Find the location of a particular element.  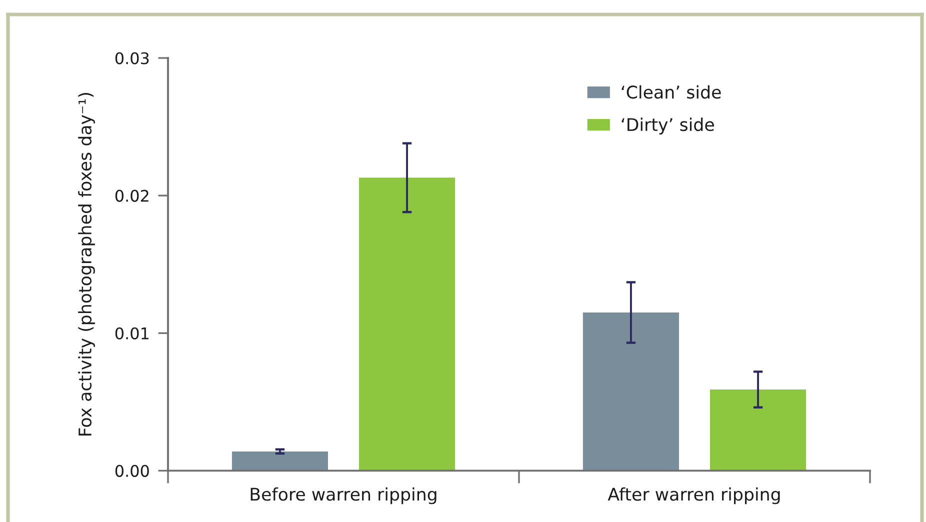

legend-label: ‘Dirty’ side is located at coordinates (668, 126).